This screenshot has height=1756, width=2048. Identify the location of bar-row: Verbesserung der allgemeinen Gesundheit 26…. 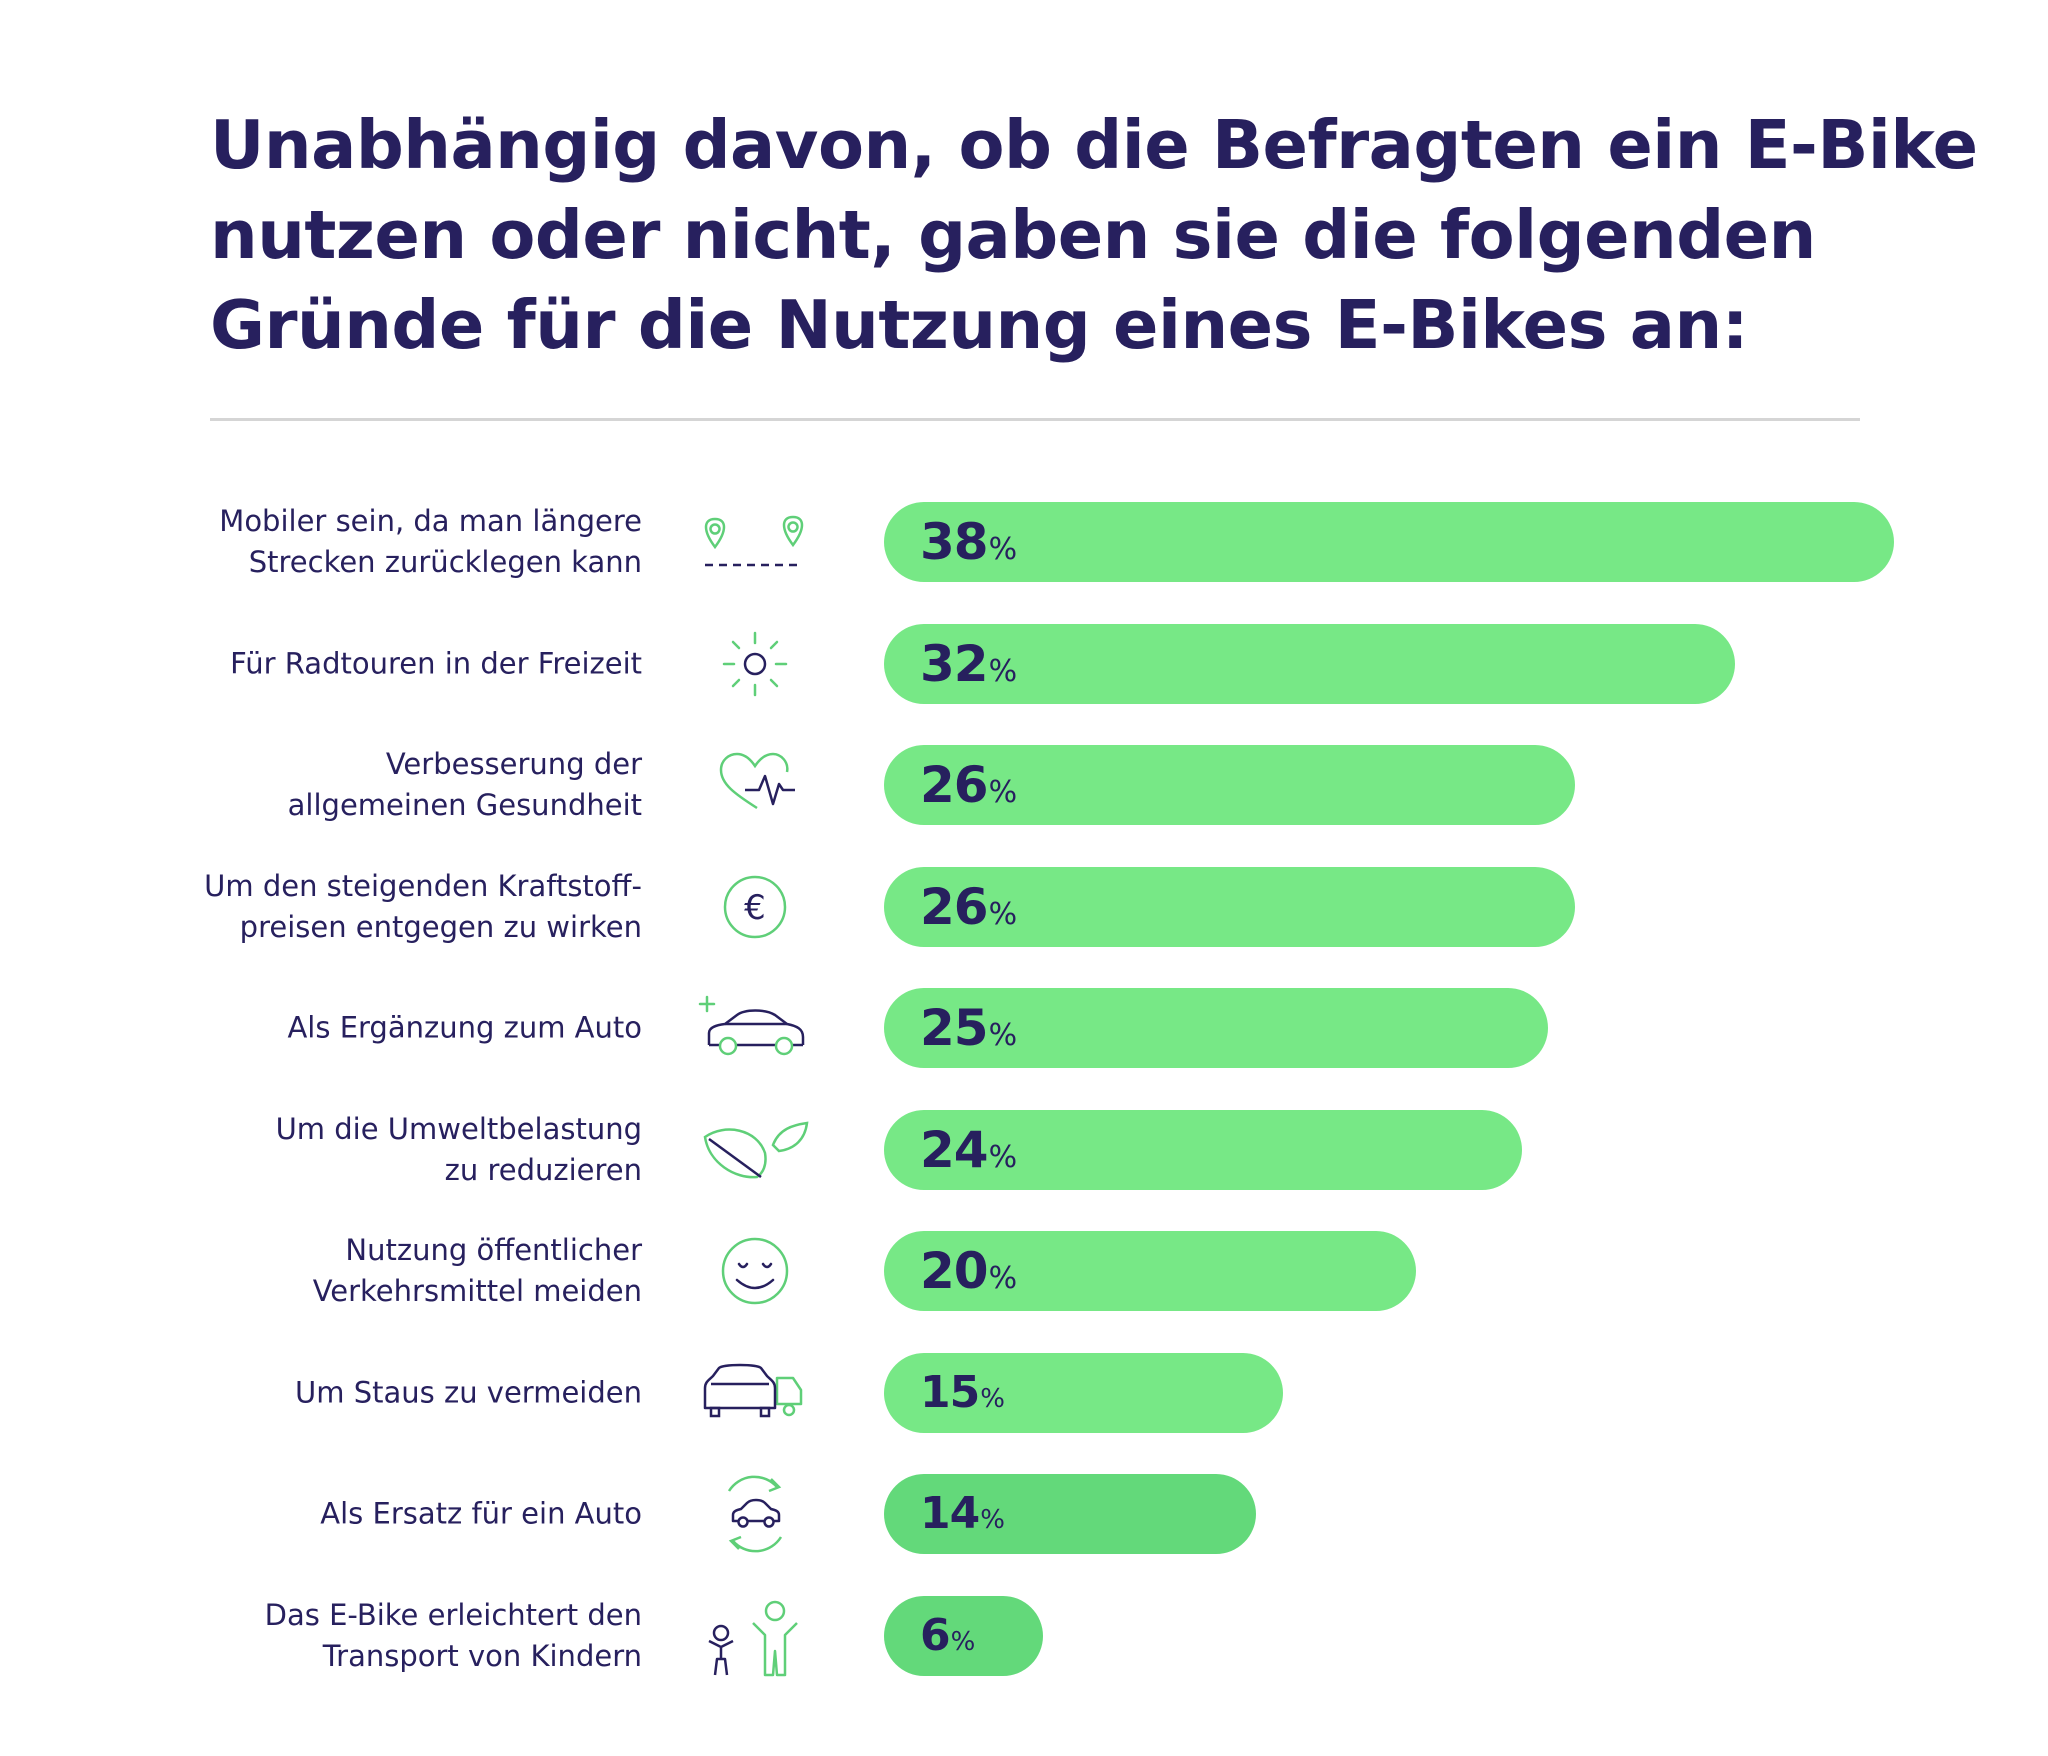
(1024, 785).